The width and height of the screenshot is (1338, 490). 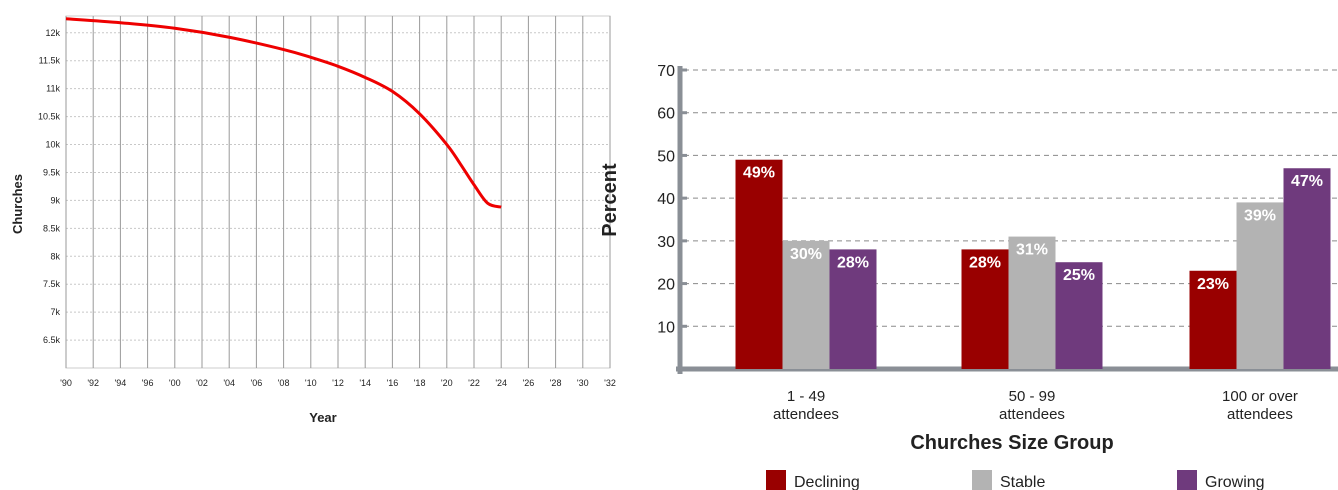 What do you see at coordinates (610, 383) in the screenshot?
I see `x-tick-label: '32` at bounding box center [610, 383].